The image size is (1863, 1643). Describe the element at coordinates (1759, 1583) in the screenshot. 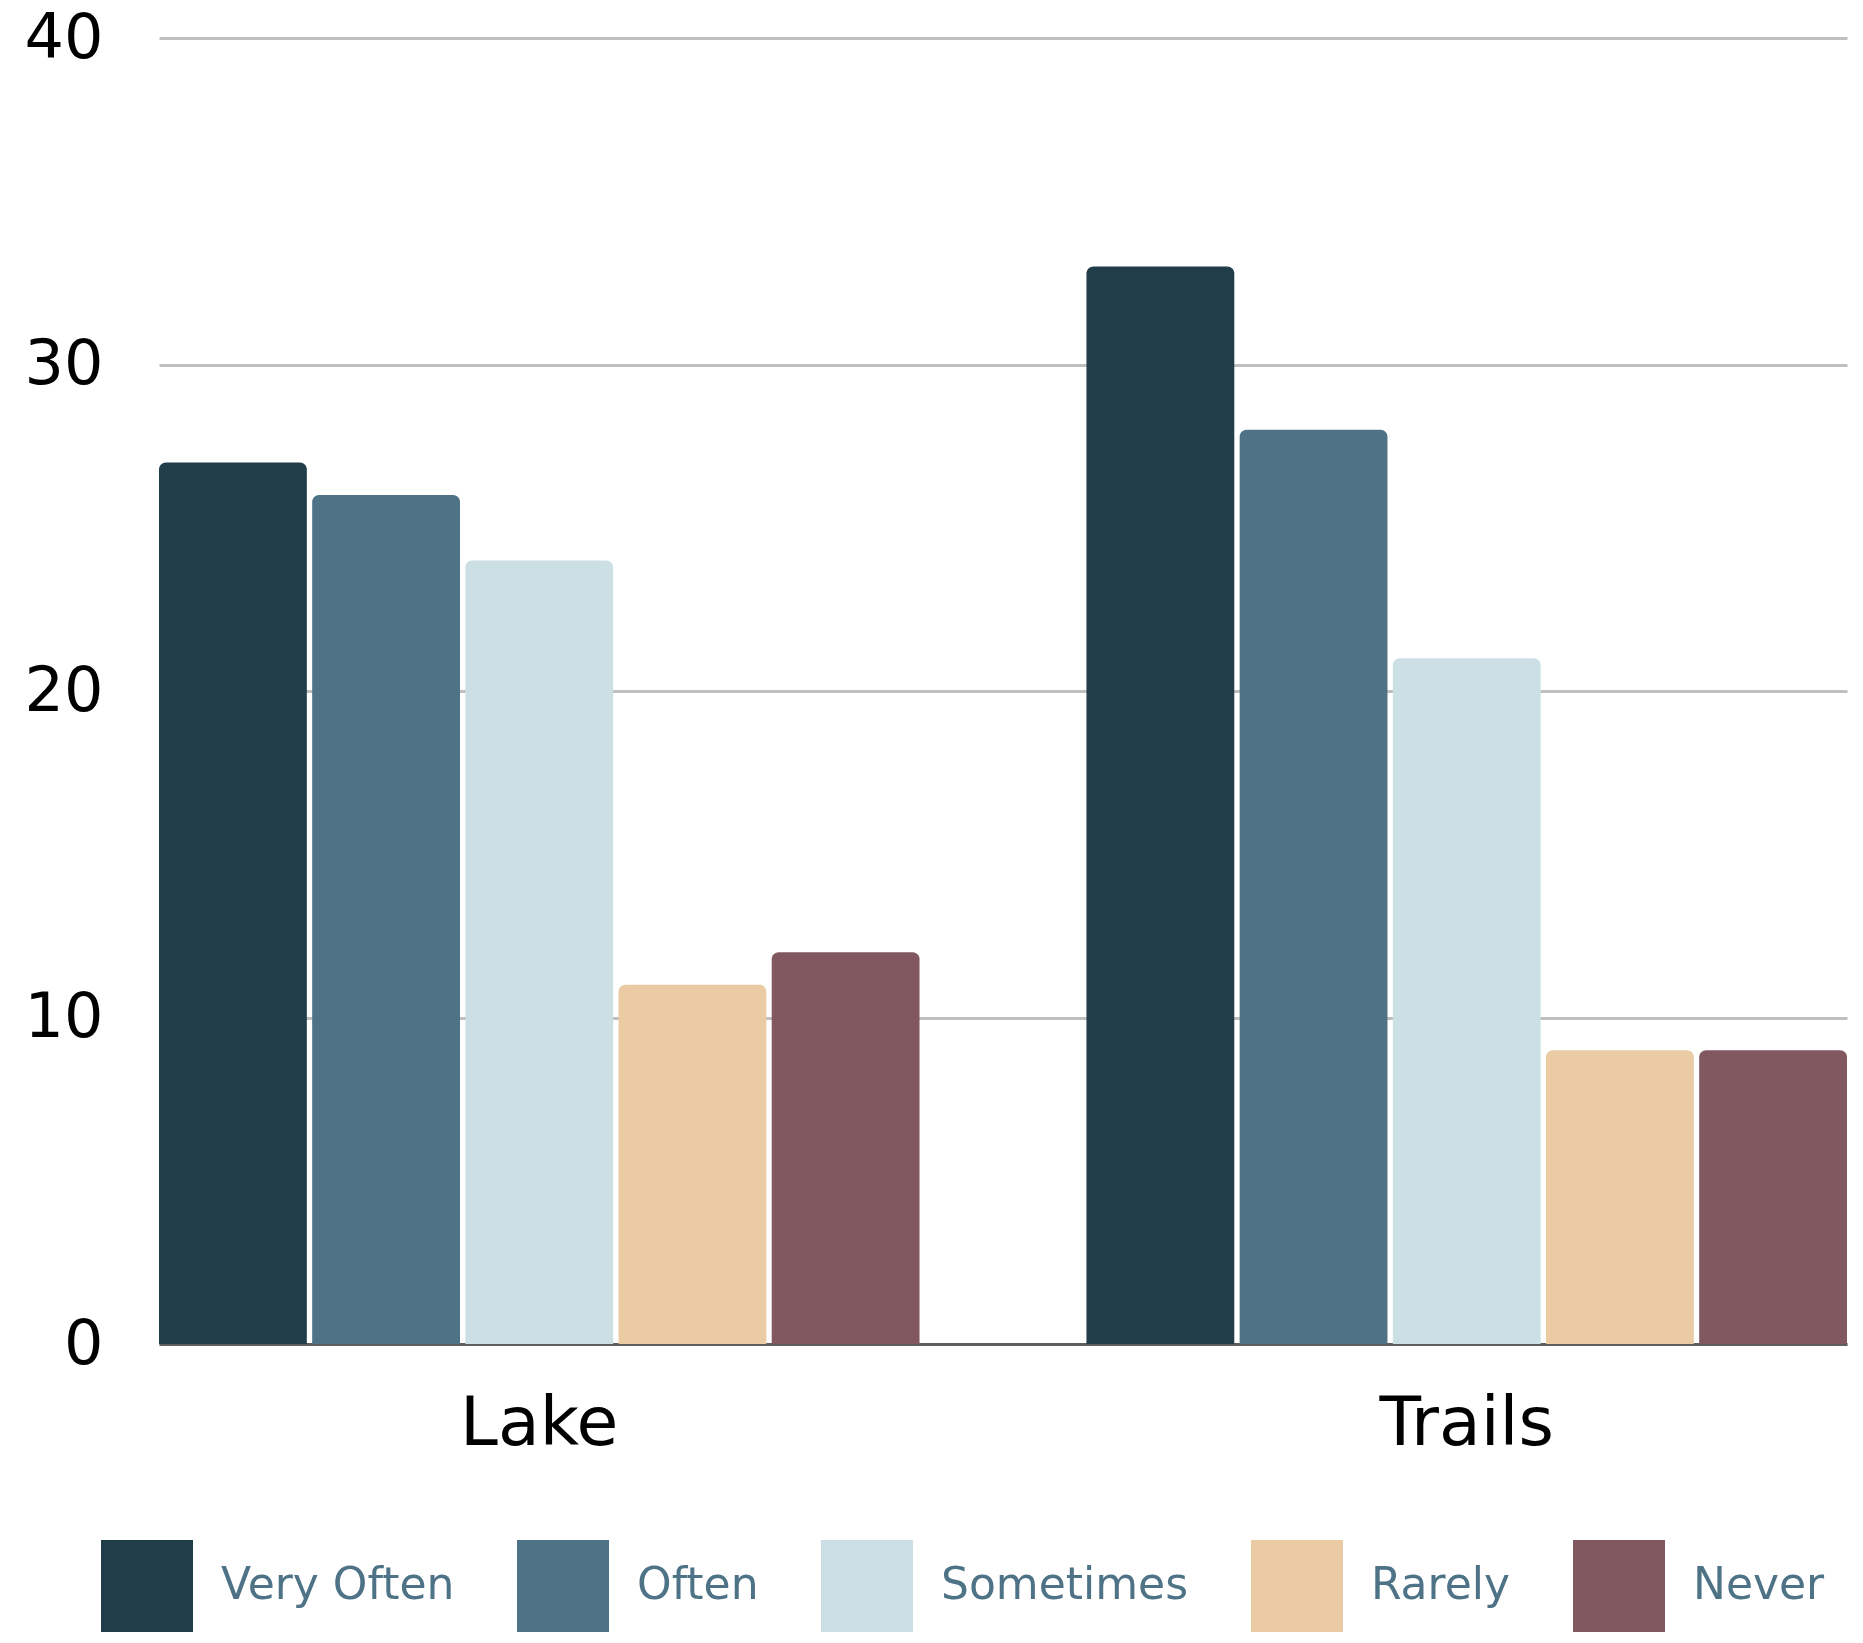

I see `legend-label: Never` at that location.